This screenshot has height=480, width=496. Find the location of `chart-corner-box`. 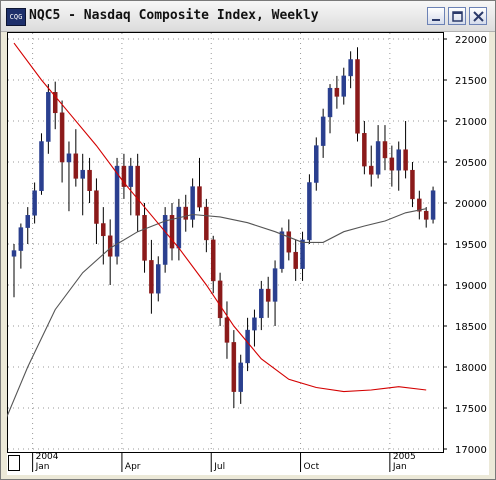

chart-corner-box is located at coordinates (14, 463).